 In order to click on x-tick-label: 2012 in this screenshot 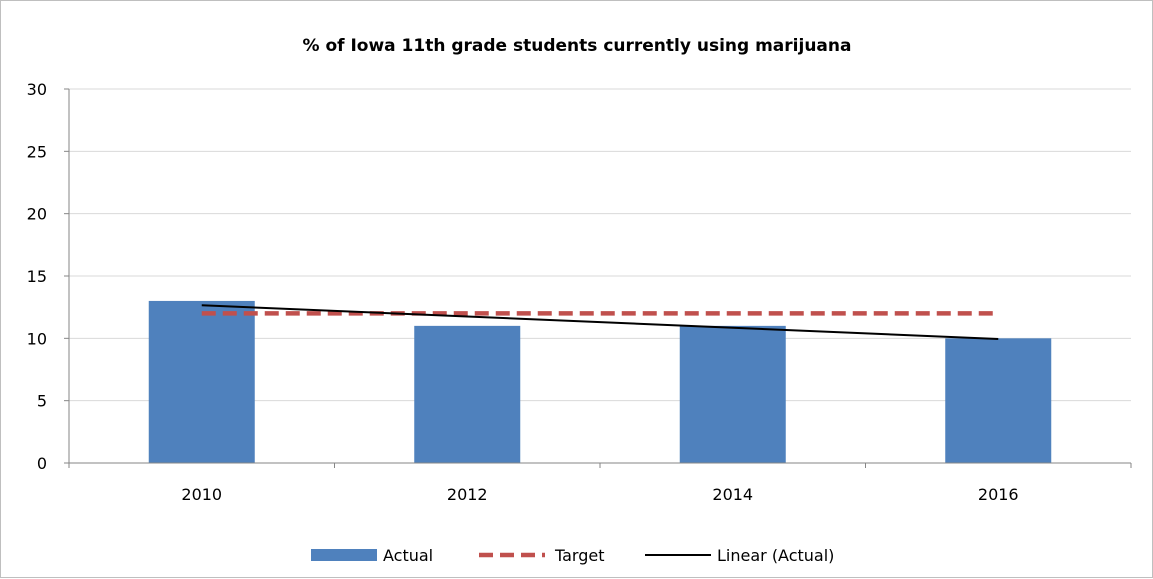, I will do `click(467, 494)`.